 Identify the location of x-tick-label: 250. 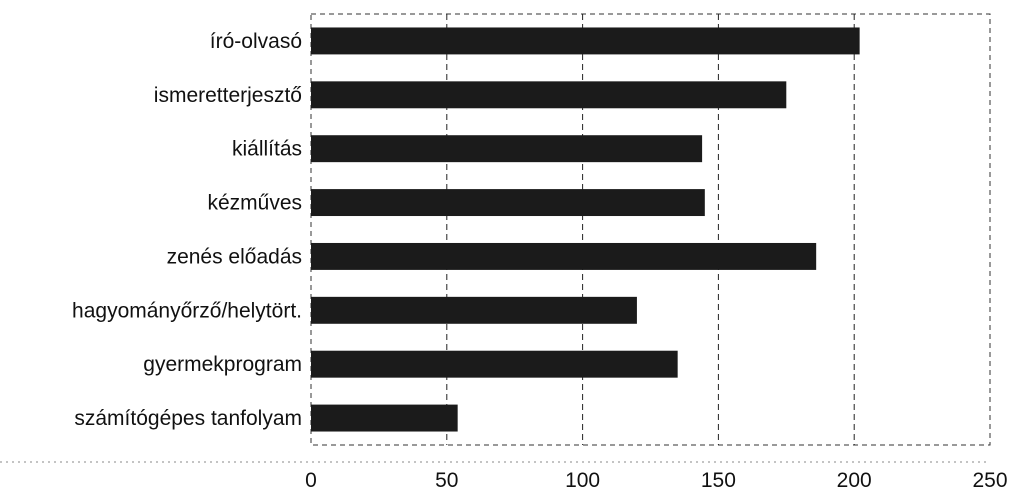
(989, 480).